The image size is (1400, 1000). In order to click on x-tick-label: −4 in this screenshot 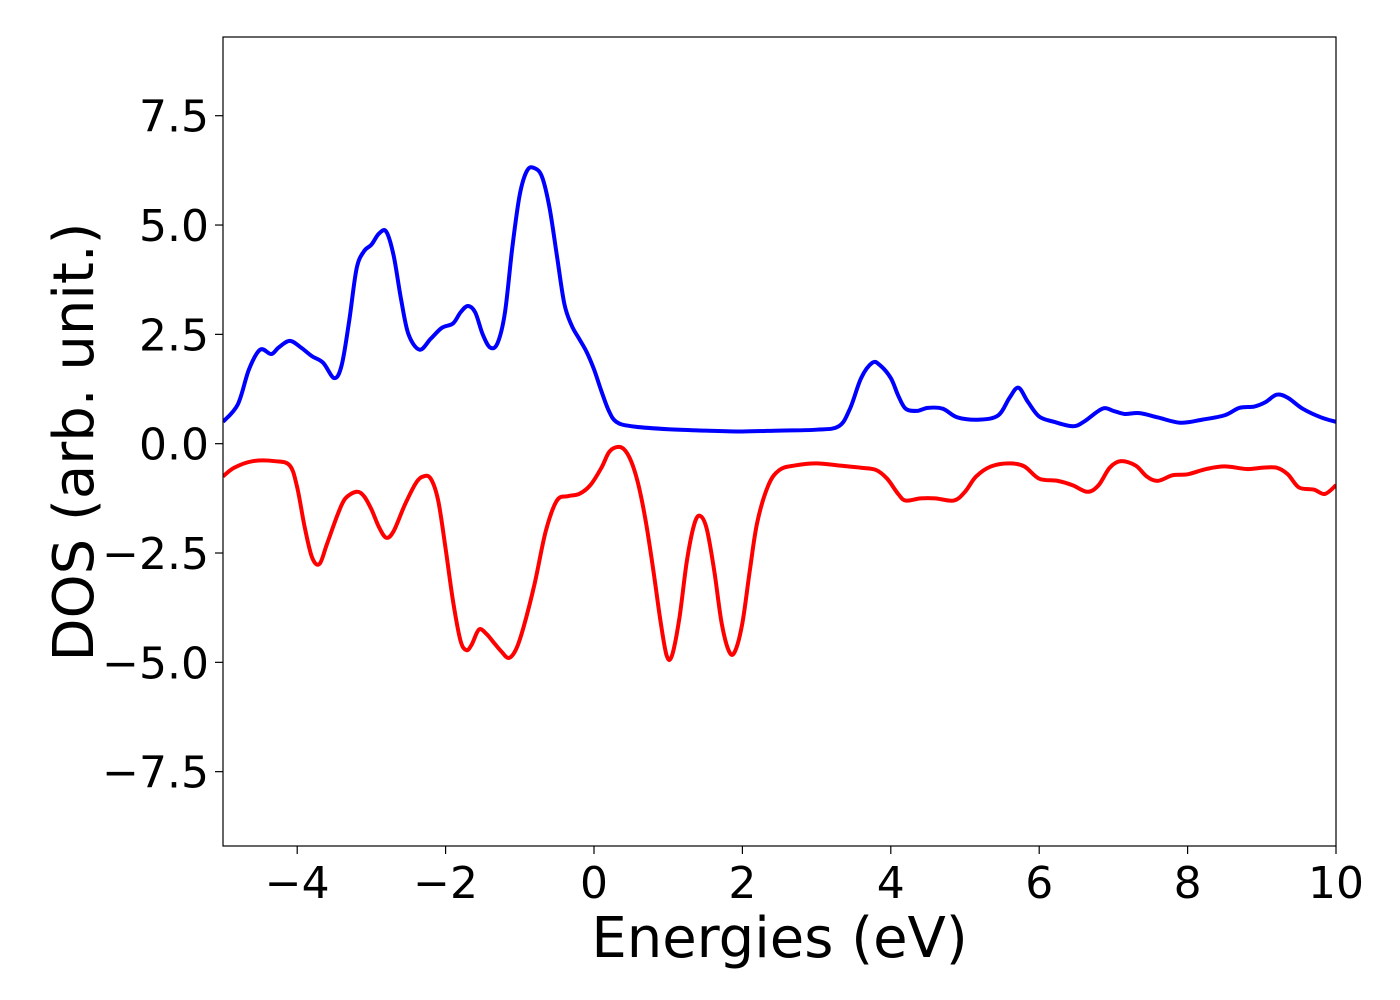, I will do `click(297, 883)`.